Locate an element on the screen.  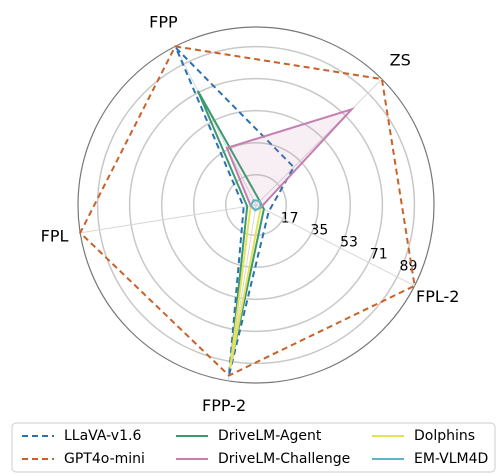
legend-label: Dolphins is located at coordinates (444, 436).